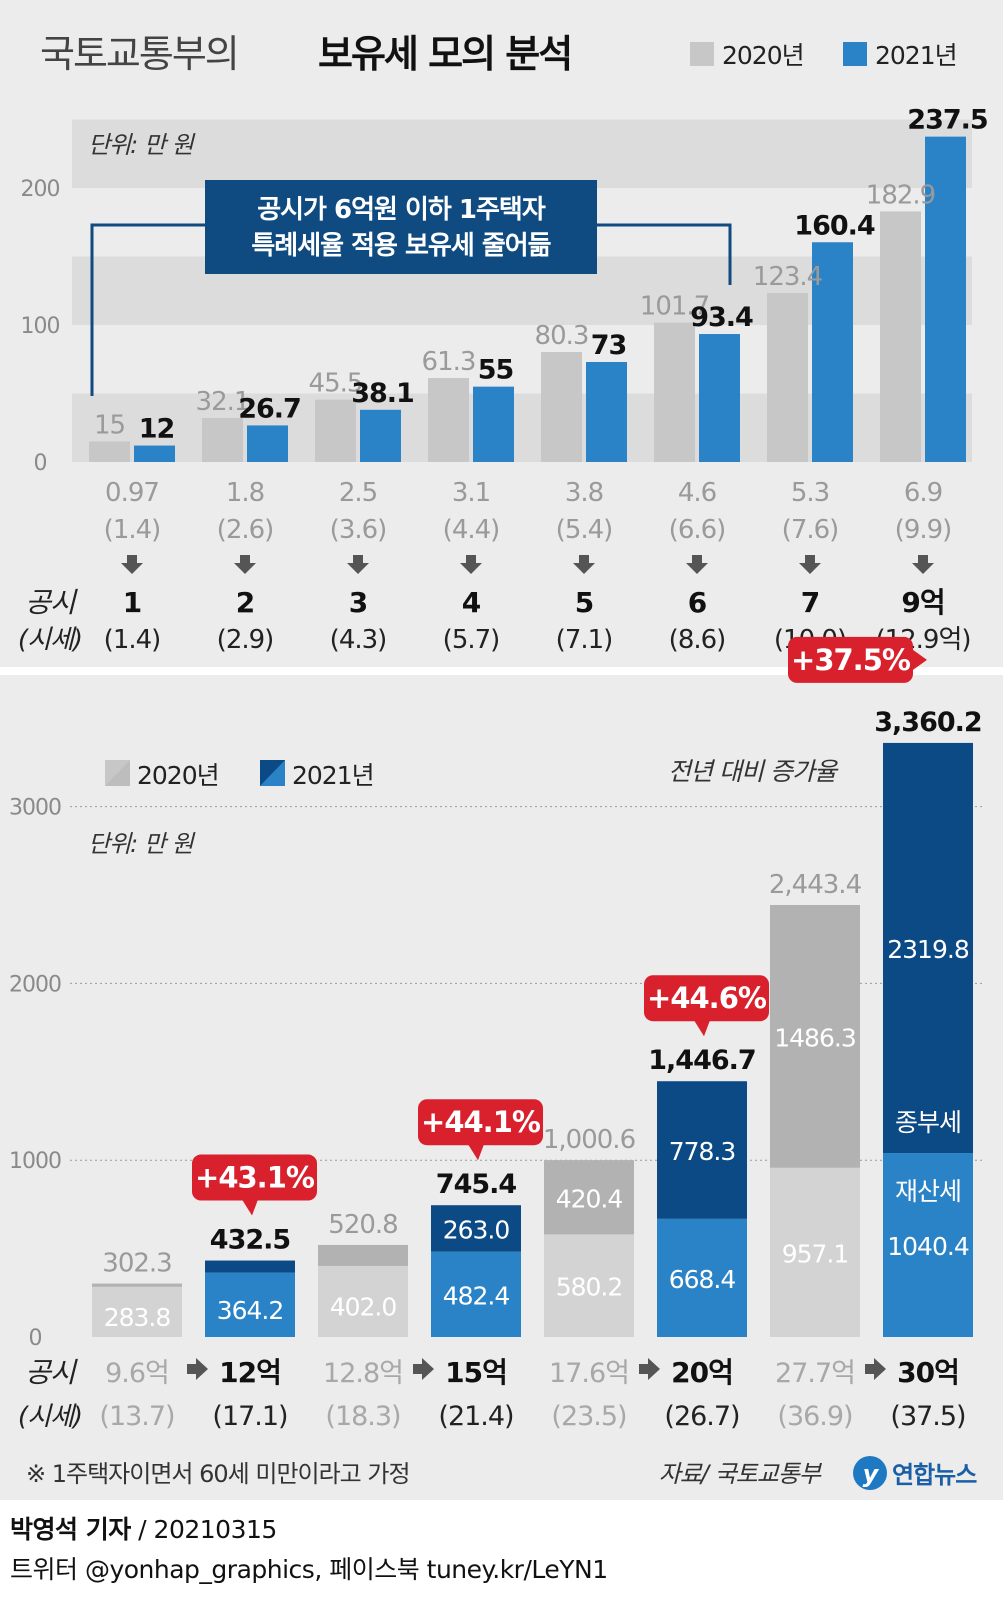  I want to click on right-arrow-icon, so click(197, 1369).